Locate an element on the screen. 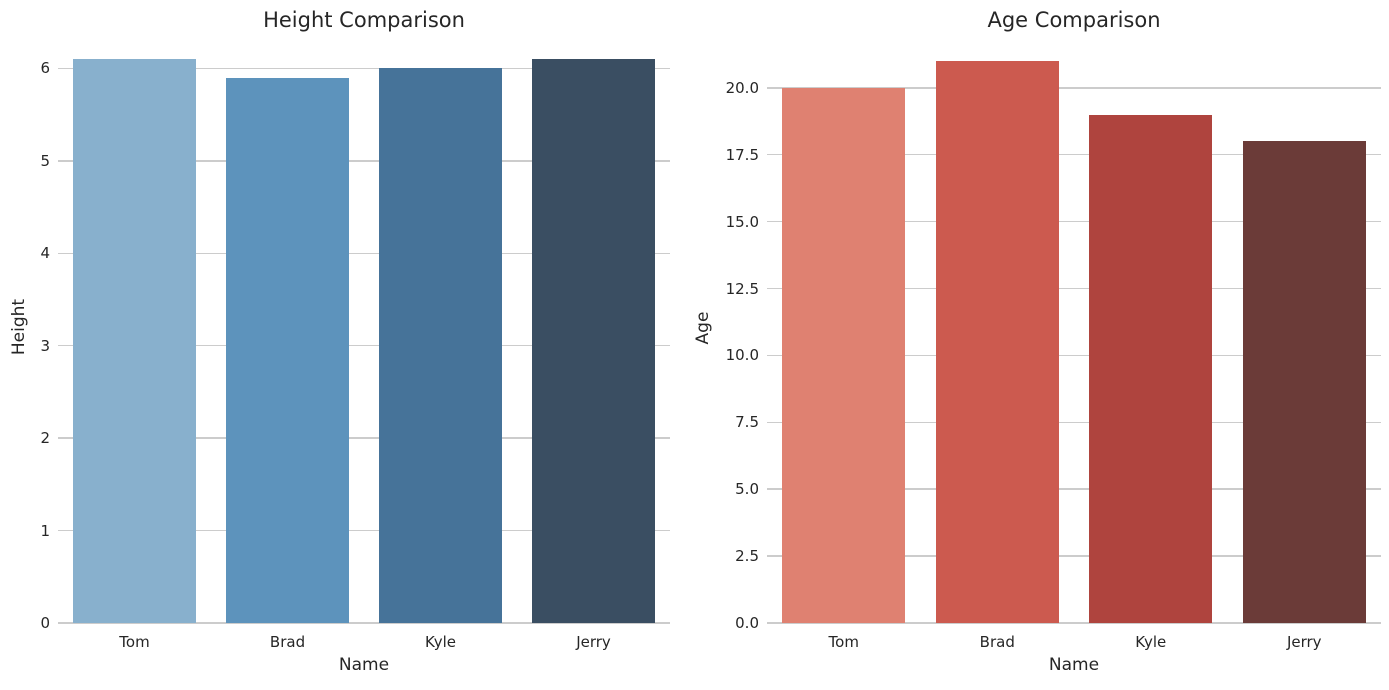  bar-kyle-height is located at coordinates (440, 345).